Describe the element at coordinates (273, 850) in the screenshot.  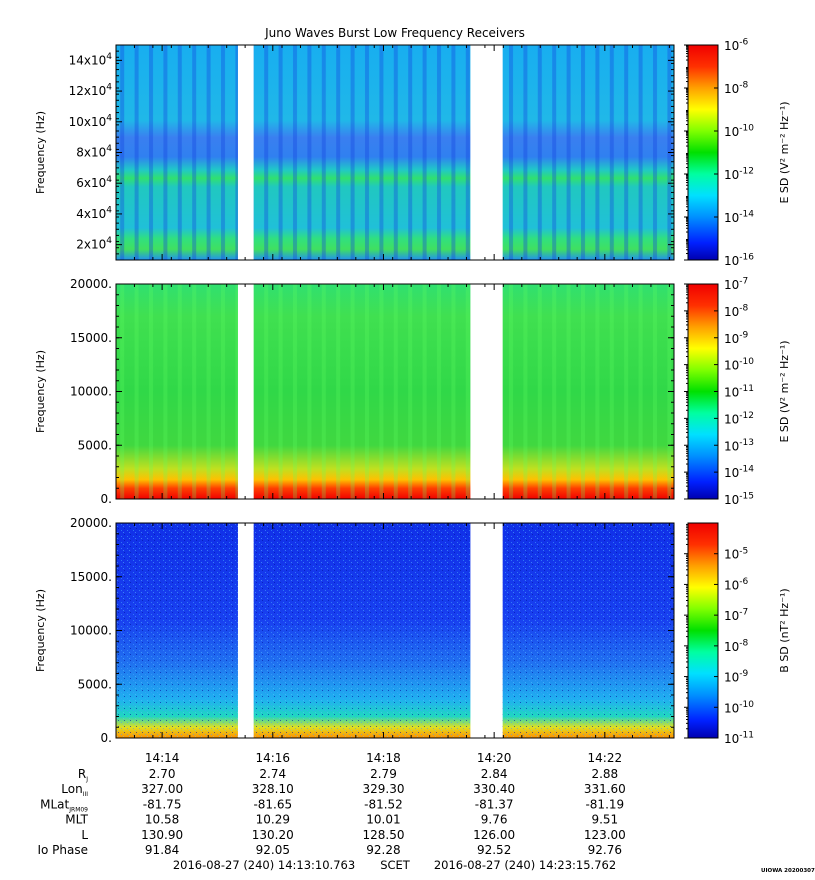
I see `ephemeris-value: 92.05` at that location.